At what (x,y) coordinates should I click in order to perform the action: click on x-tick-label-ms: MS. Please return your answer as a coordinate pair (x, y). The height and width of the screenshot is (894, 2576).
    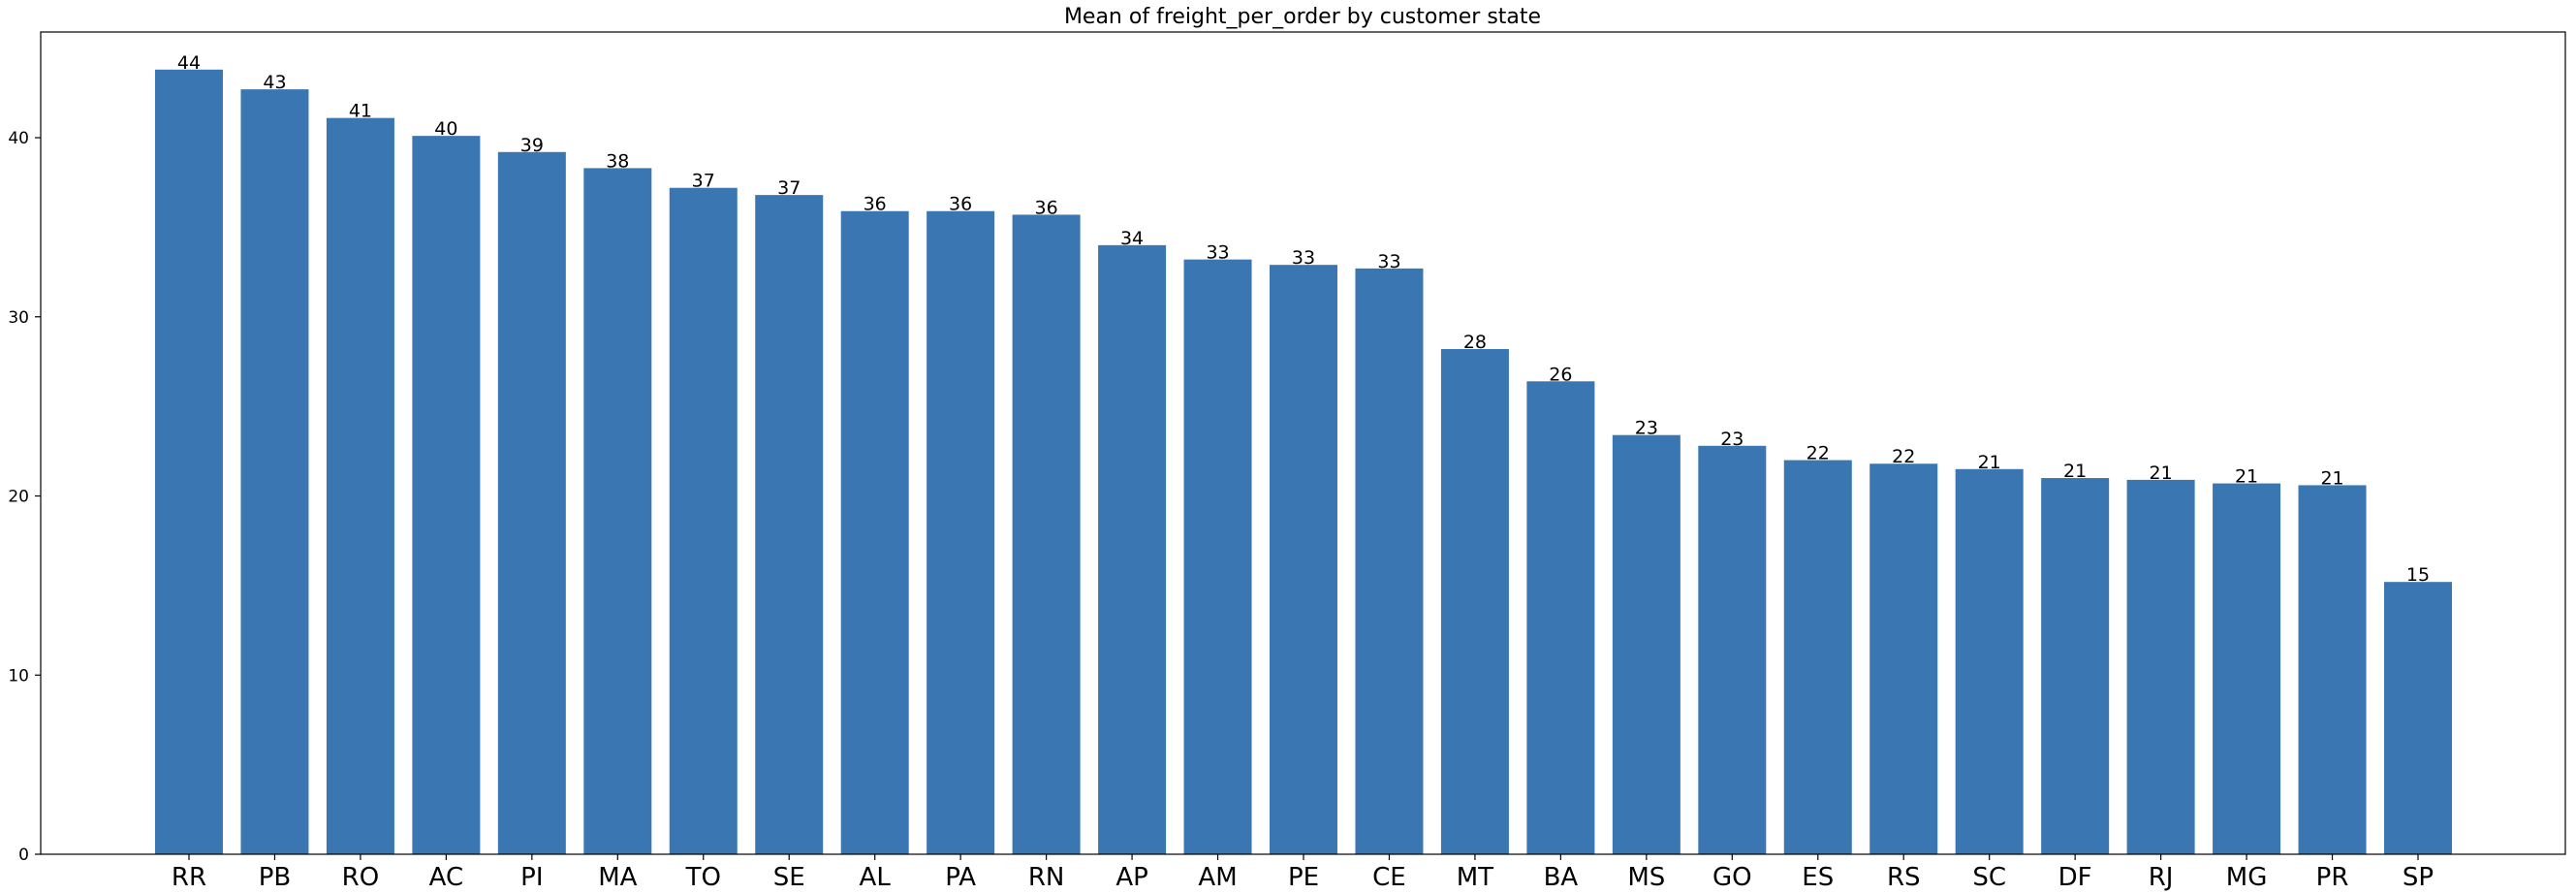
    Looking at the image, I should click on (1646, 877).